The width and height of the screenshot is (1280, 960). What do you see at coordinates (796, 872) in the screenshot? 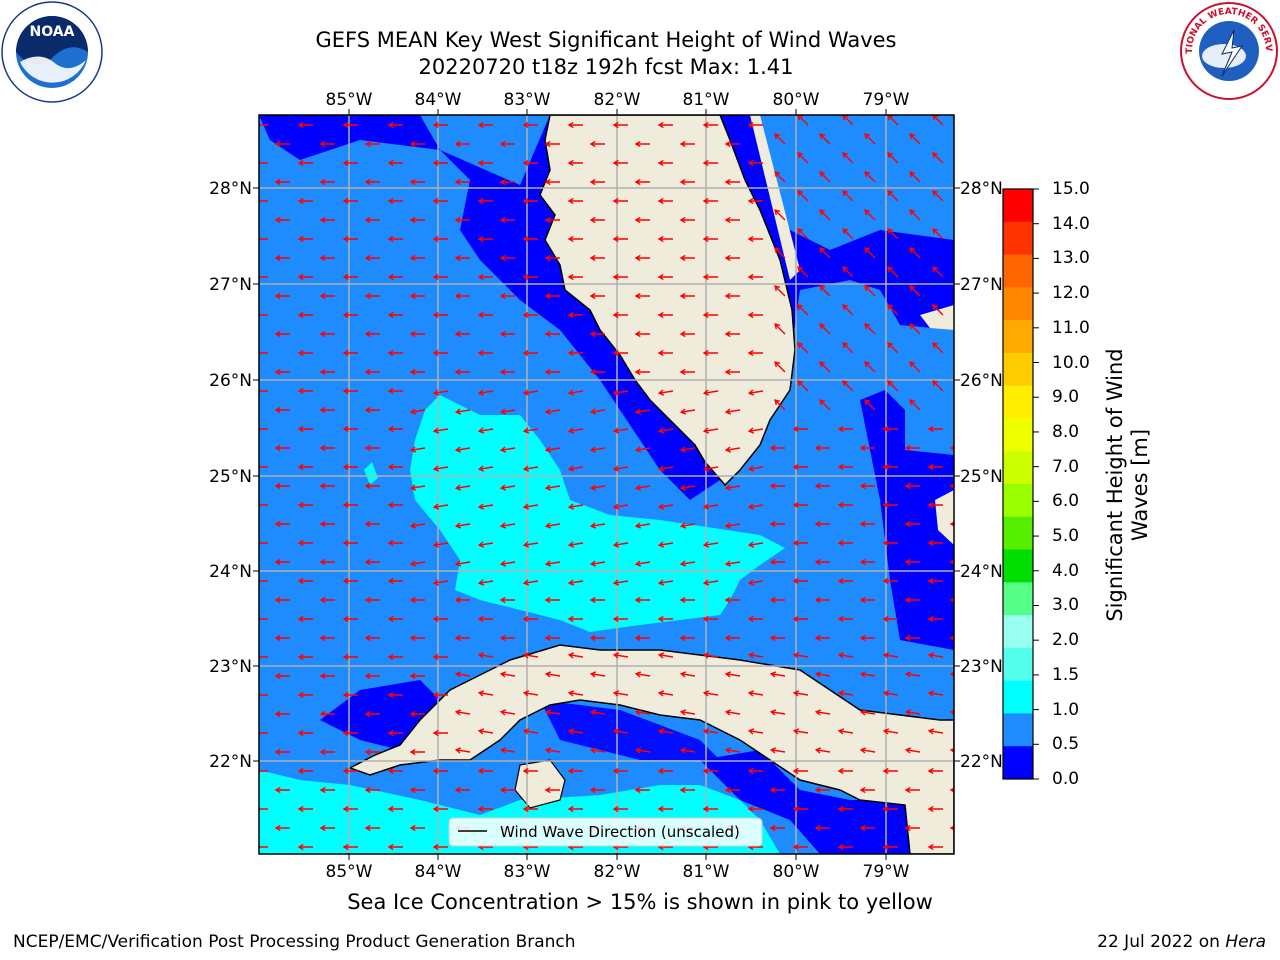
I see `lon-label: 80°W` at bounding box center [796, 872].